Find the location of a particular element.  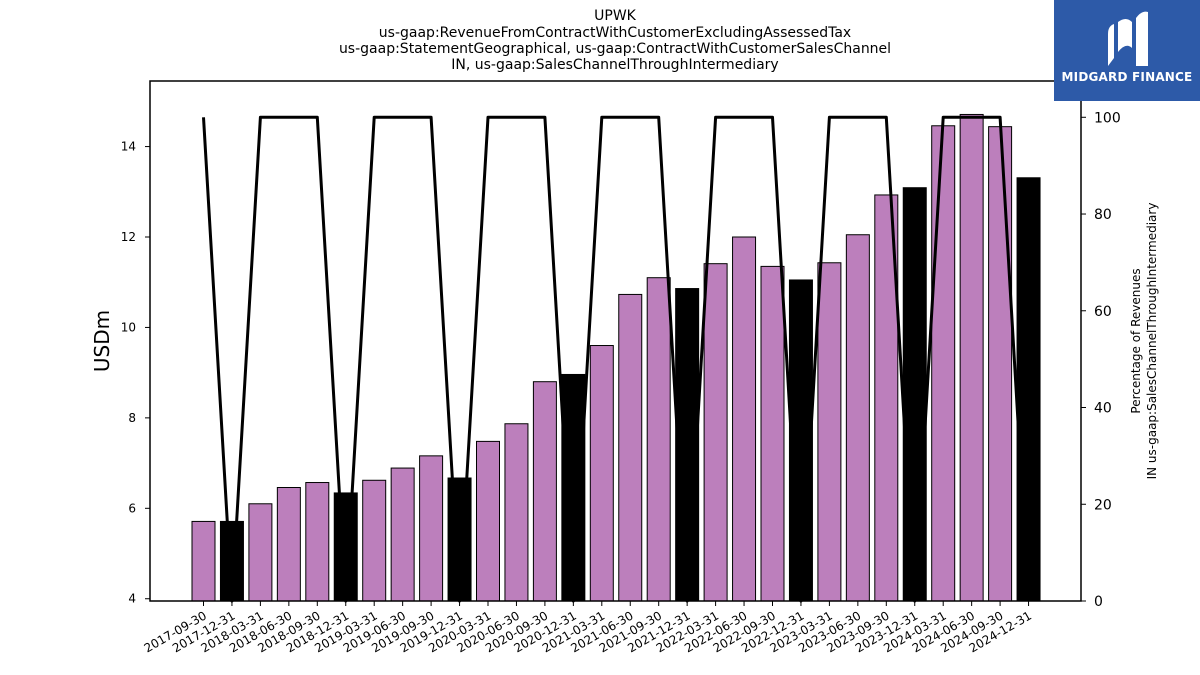

midgard-finance-logo: MIDGARD FINANCE is located at coordinates (1127, 50).